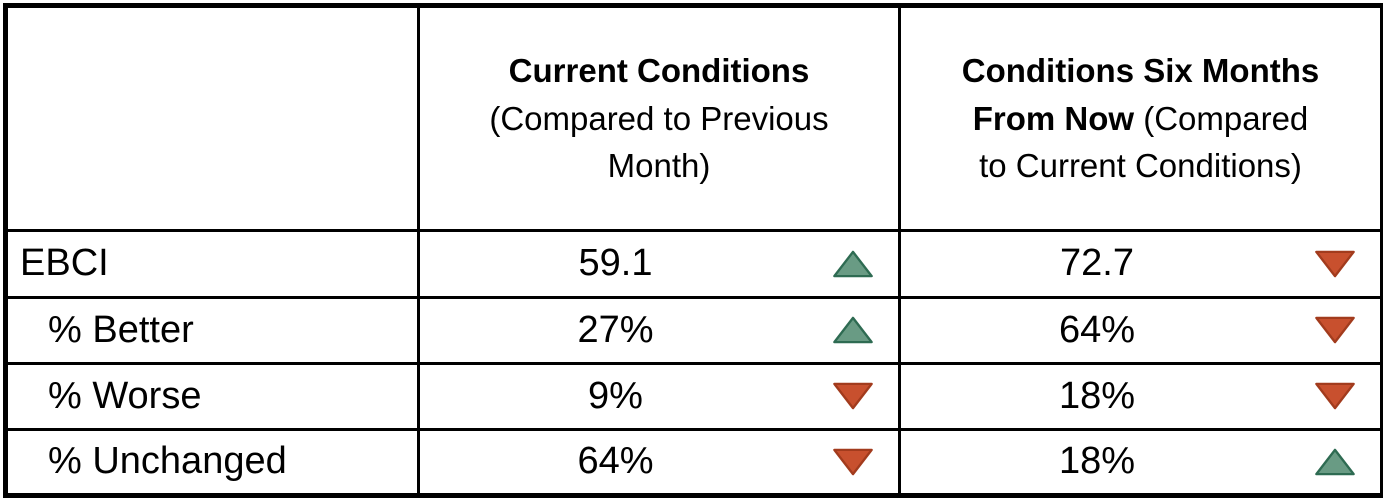 The width and height of the screenshot is (1383, 501). What do you see at coordinates (1140, 264) in the screenshot?
I see `ebci-six-months-cell: 72.7` at bounding box center [1140, 264].